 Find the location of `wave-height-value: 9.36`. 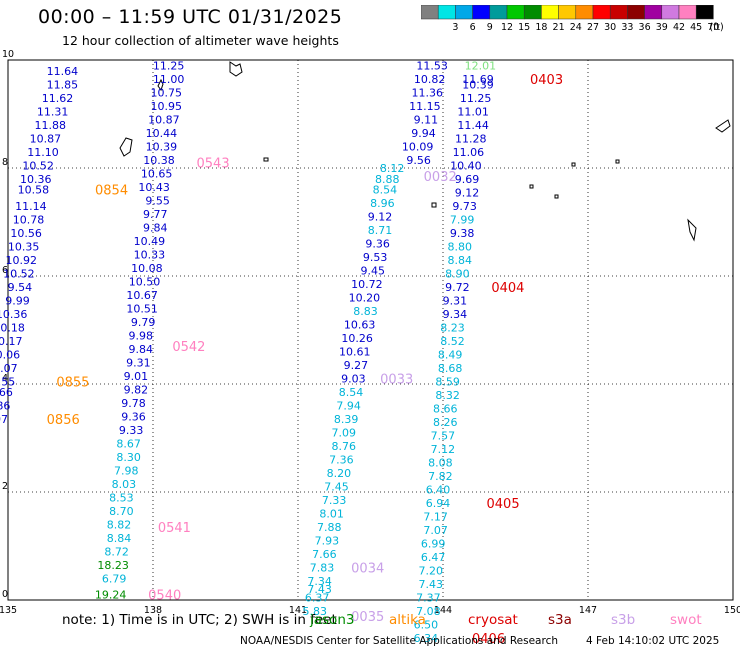

wave-height-value: 9.36 is located at coordinates (133, 416).